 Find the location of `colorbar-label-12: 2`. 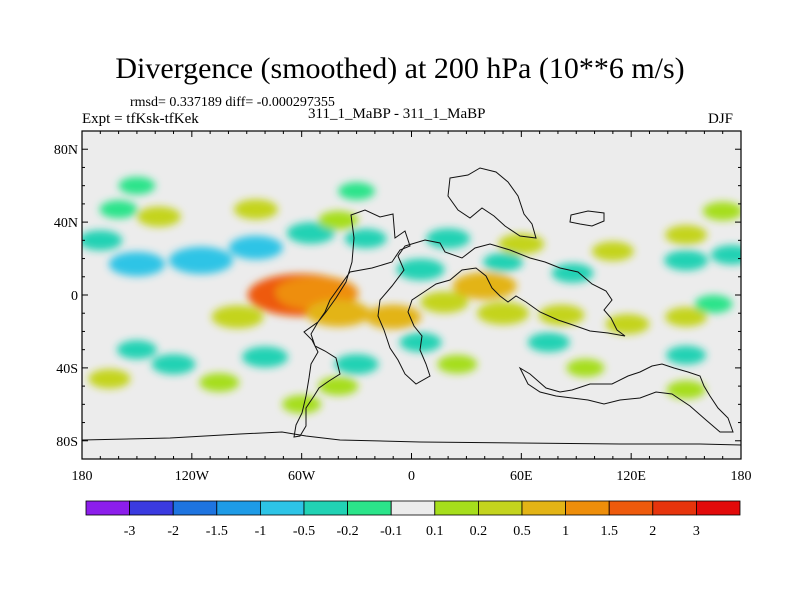

colorbar-label-12: 2 is located at coordinates (652, 531).